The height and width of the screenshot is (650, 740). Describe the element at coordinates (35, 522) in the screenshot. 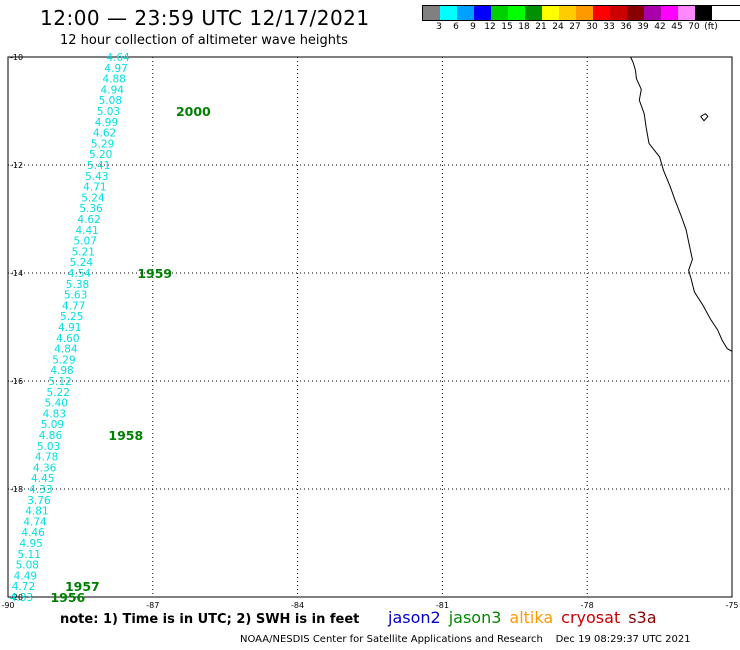

I see `wave-height-label: 4.74` at that location.